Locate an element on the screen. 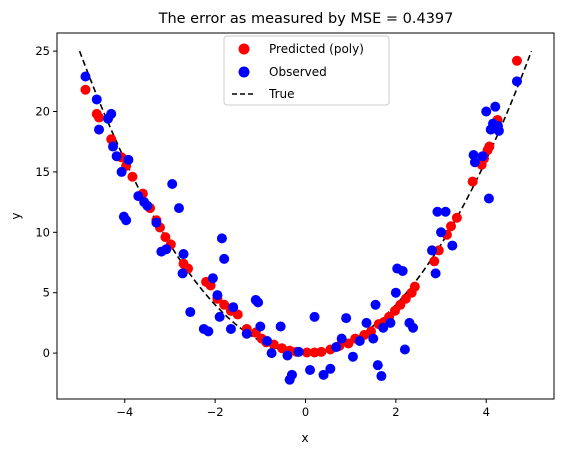  legend-box is located at coordinates (306, 70).